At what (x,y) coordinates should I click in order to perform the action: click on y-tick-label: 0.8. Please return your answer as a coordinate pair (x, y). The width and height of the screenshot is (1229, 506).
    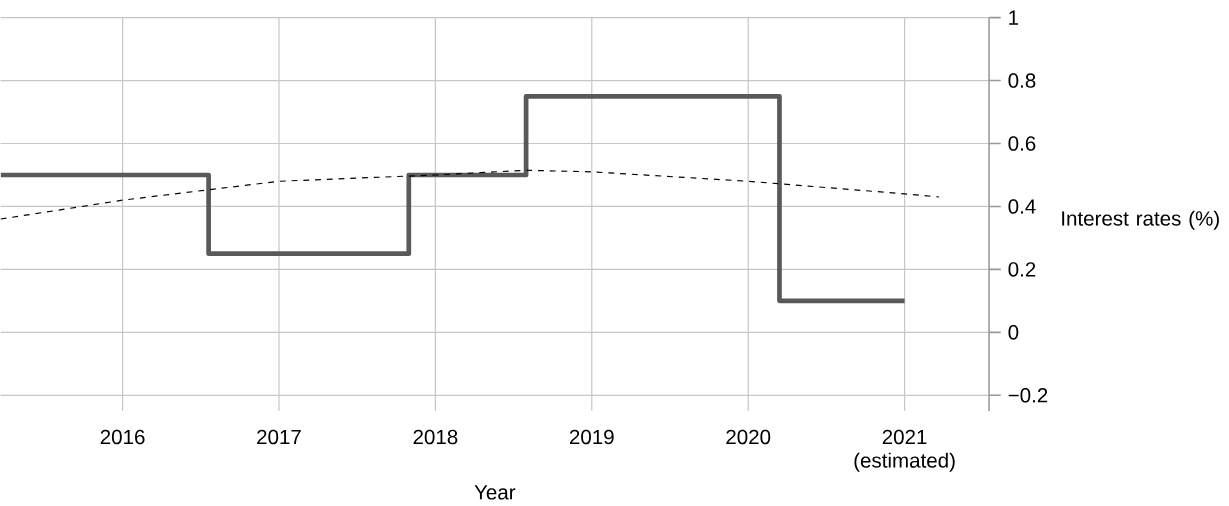
    Looking at the image, I should click on (1022, 80).